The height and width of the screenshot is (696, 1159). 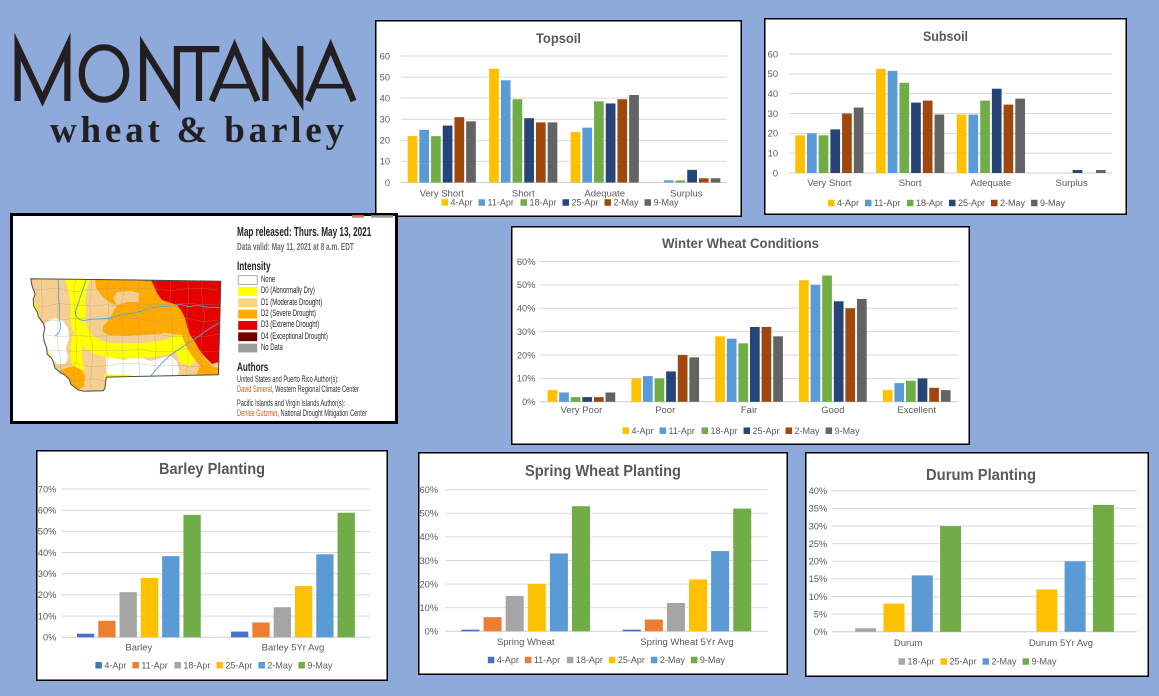 What do you see at coordinates (138, 647) in the screenshot?
I see `svg-text: Barley` at bounding box center [138, 647].